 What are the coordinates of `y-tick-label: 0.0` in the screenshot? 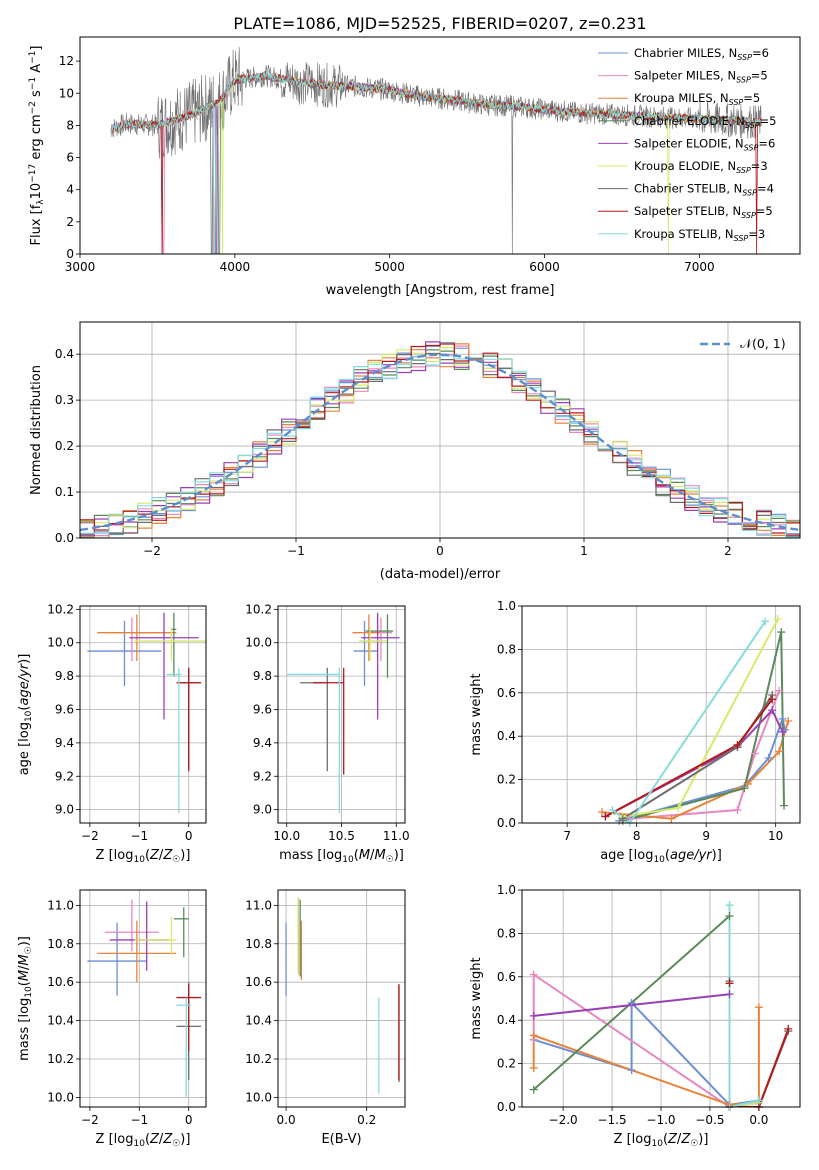 It's located at (506, 1107).